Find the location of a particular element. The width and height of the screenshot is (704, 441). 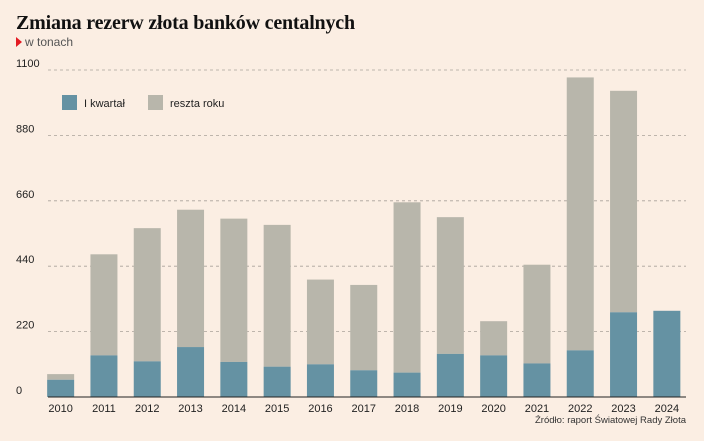

bar-i-kwartal-2019 is located at coordinates (450, 375).